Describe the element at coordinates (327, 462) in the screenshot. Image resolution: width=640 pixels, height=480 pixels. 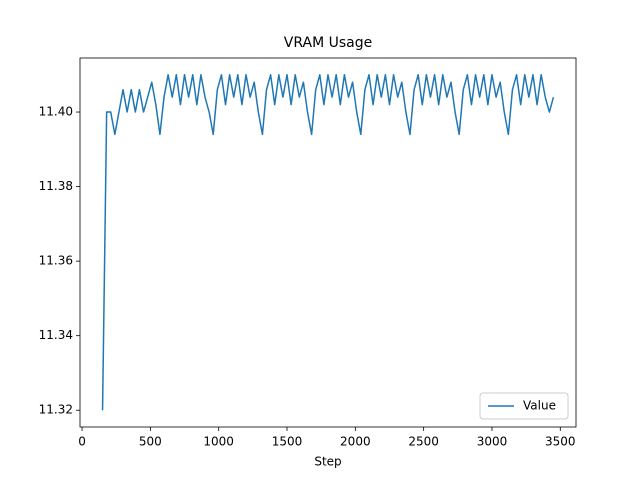
I see `x-axis-label: Step` at that location.